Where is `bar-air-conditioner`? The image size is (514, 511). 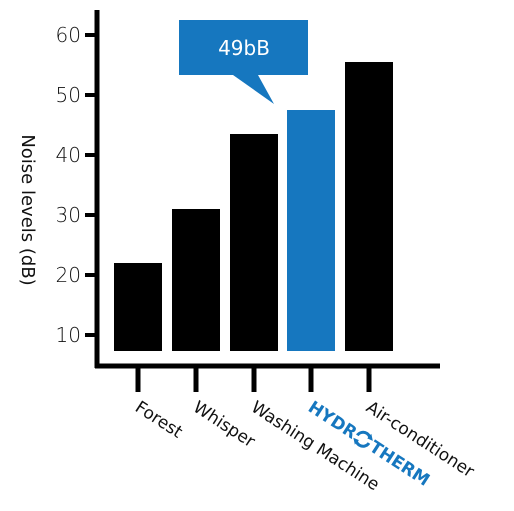 bar-air-conditioner is located at coordinates (369, 206).